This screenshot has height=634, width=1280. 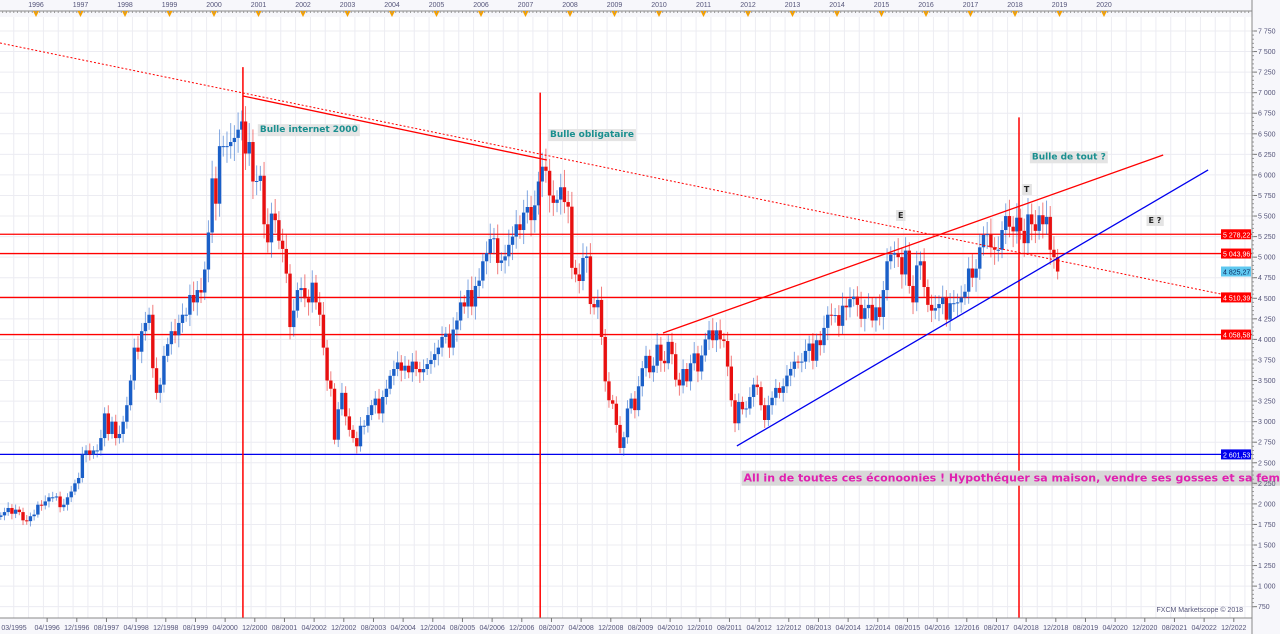 I want to click on date-label: 12/2004, so click(x=432, y=628).